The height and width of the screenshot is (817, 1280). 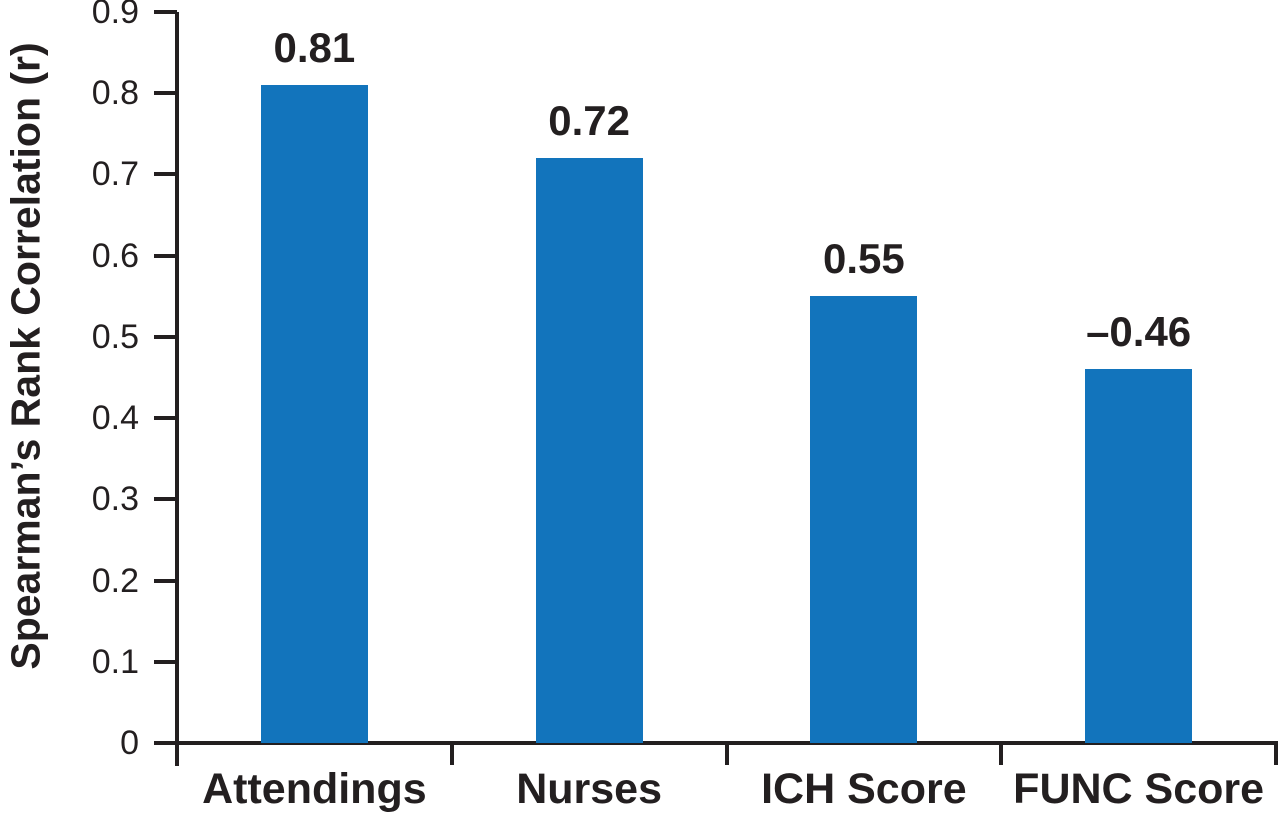 What do you see at coordinates (314, 789) in the screenshot?
I see `x-category-label: Attendings` at bounding box center [314, 789].